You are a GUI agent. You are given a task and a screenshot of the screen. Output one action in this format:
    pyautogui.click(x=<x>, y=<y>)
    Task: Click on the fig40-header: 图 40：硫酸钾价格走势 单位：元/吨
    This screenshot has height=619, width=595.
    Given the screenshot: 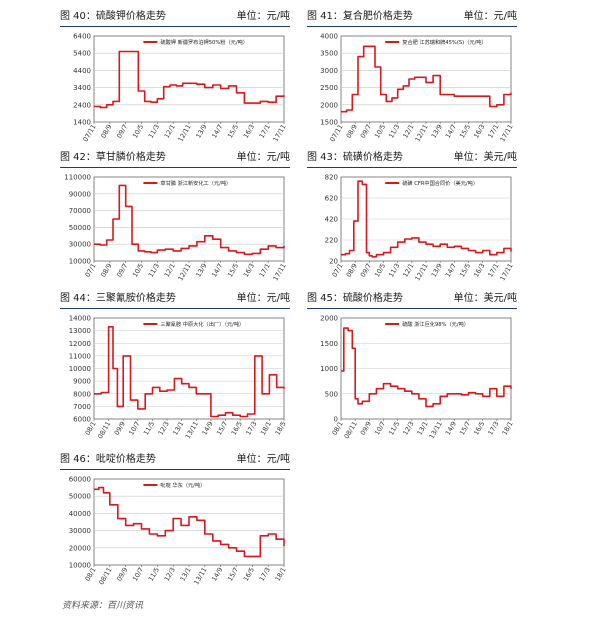 What is the action you would take?
    pyautogui.click(x=175, y=18)
    